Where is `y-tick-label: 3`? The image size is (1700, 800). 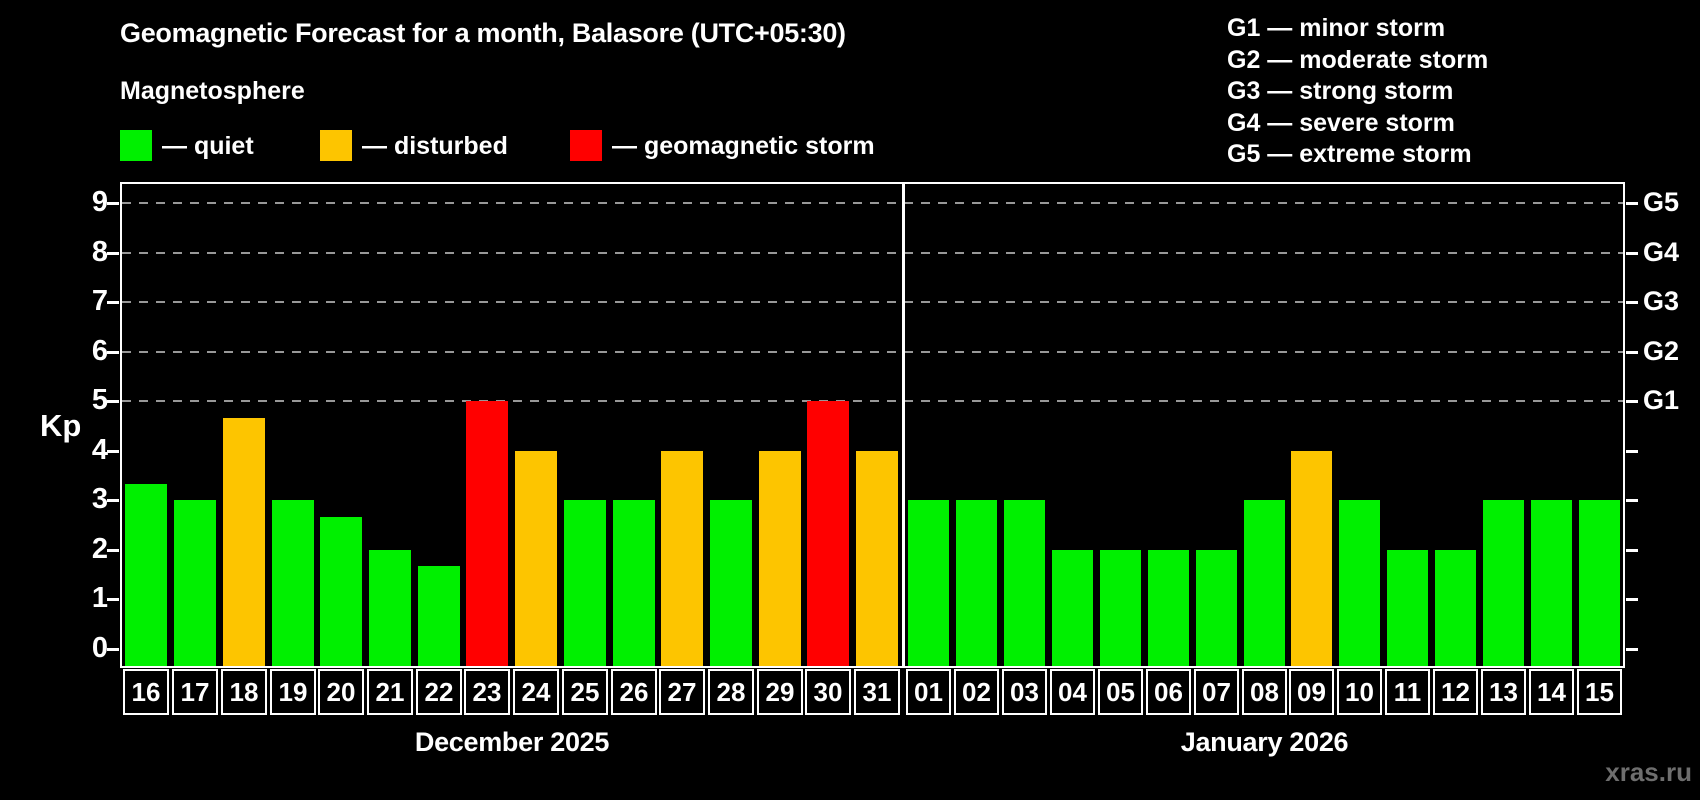 y-tick-label: 3 is located at coordinates (99, 499).